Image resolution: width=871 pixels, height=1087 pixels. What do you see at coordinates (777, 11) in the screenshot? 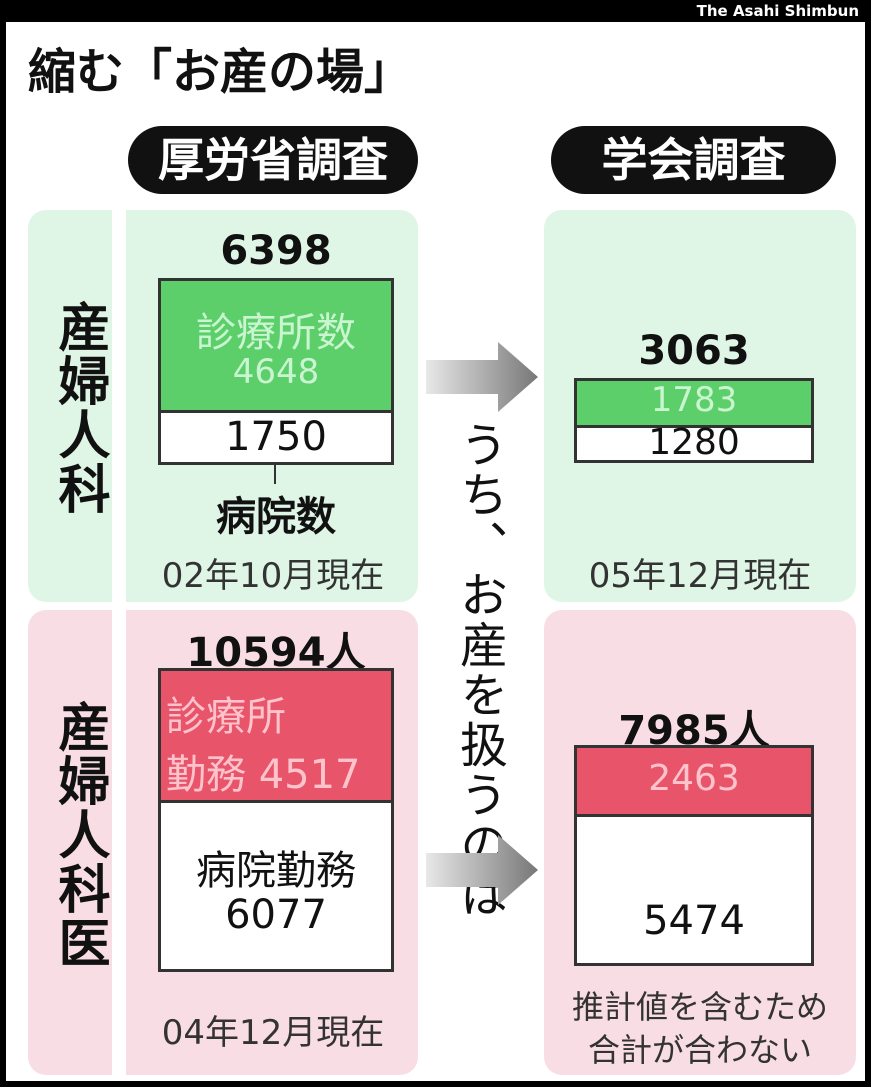
I see `credit: The Asahi Shimbun` at bounding box center [777, 11].